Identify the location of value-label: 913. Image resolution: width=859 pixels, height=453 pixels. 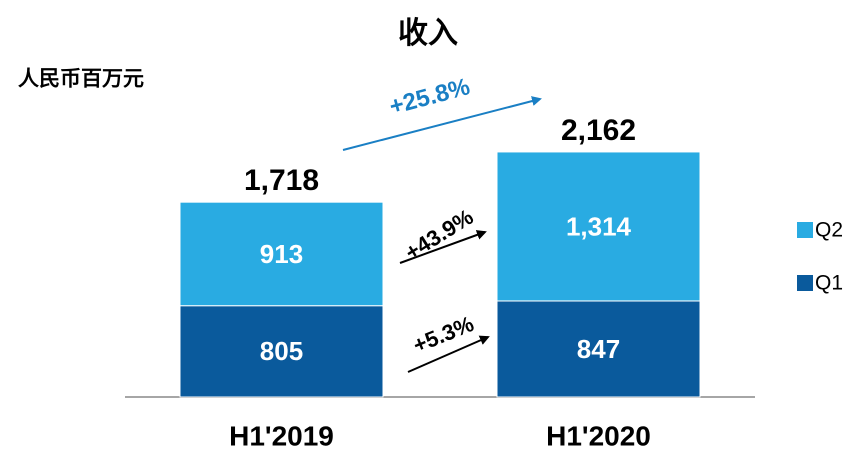
(281, 254).